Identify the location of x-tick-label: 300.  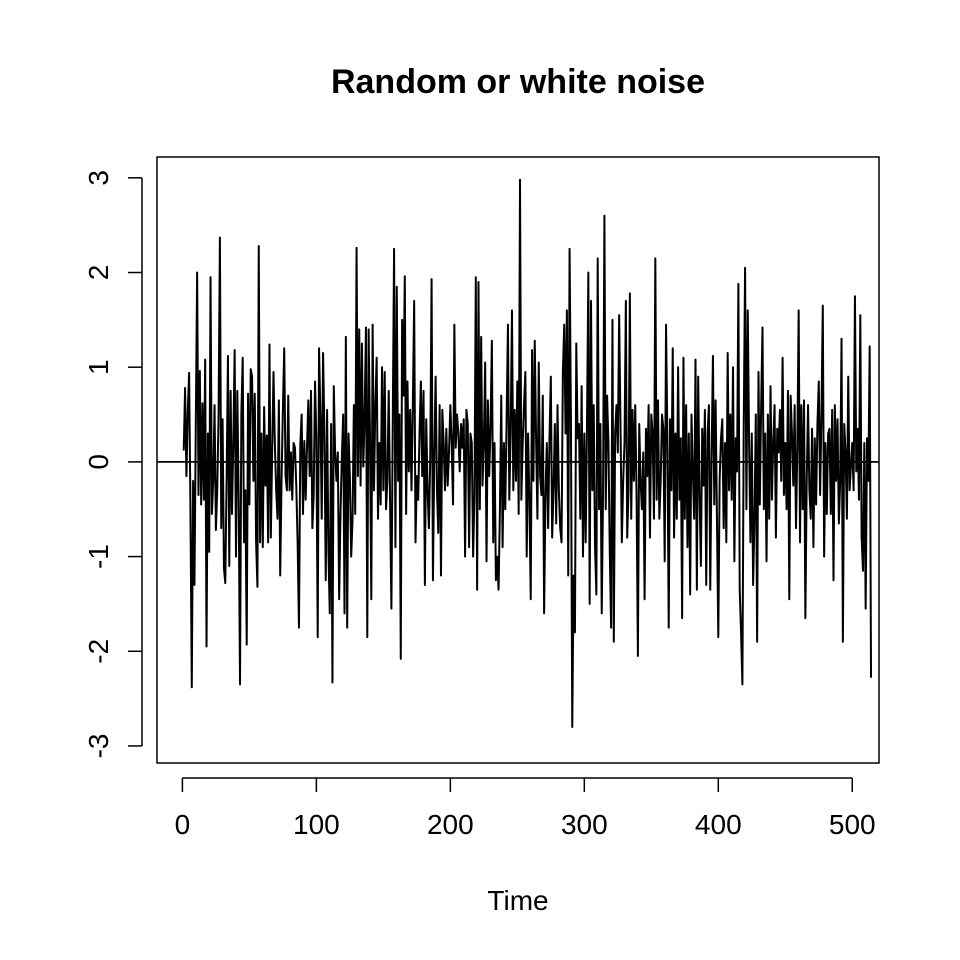
(584, 824).